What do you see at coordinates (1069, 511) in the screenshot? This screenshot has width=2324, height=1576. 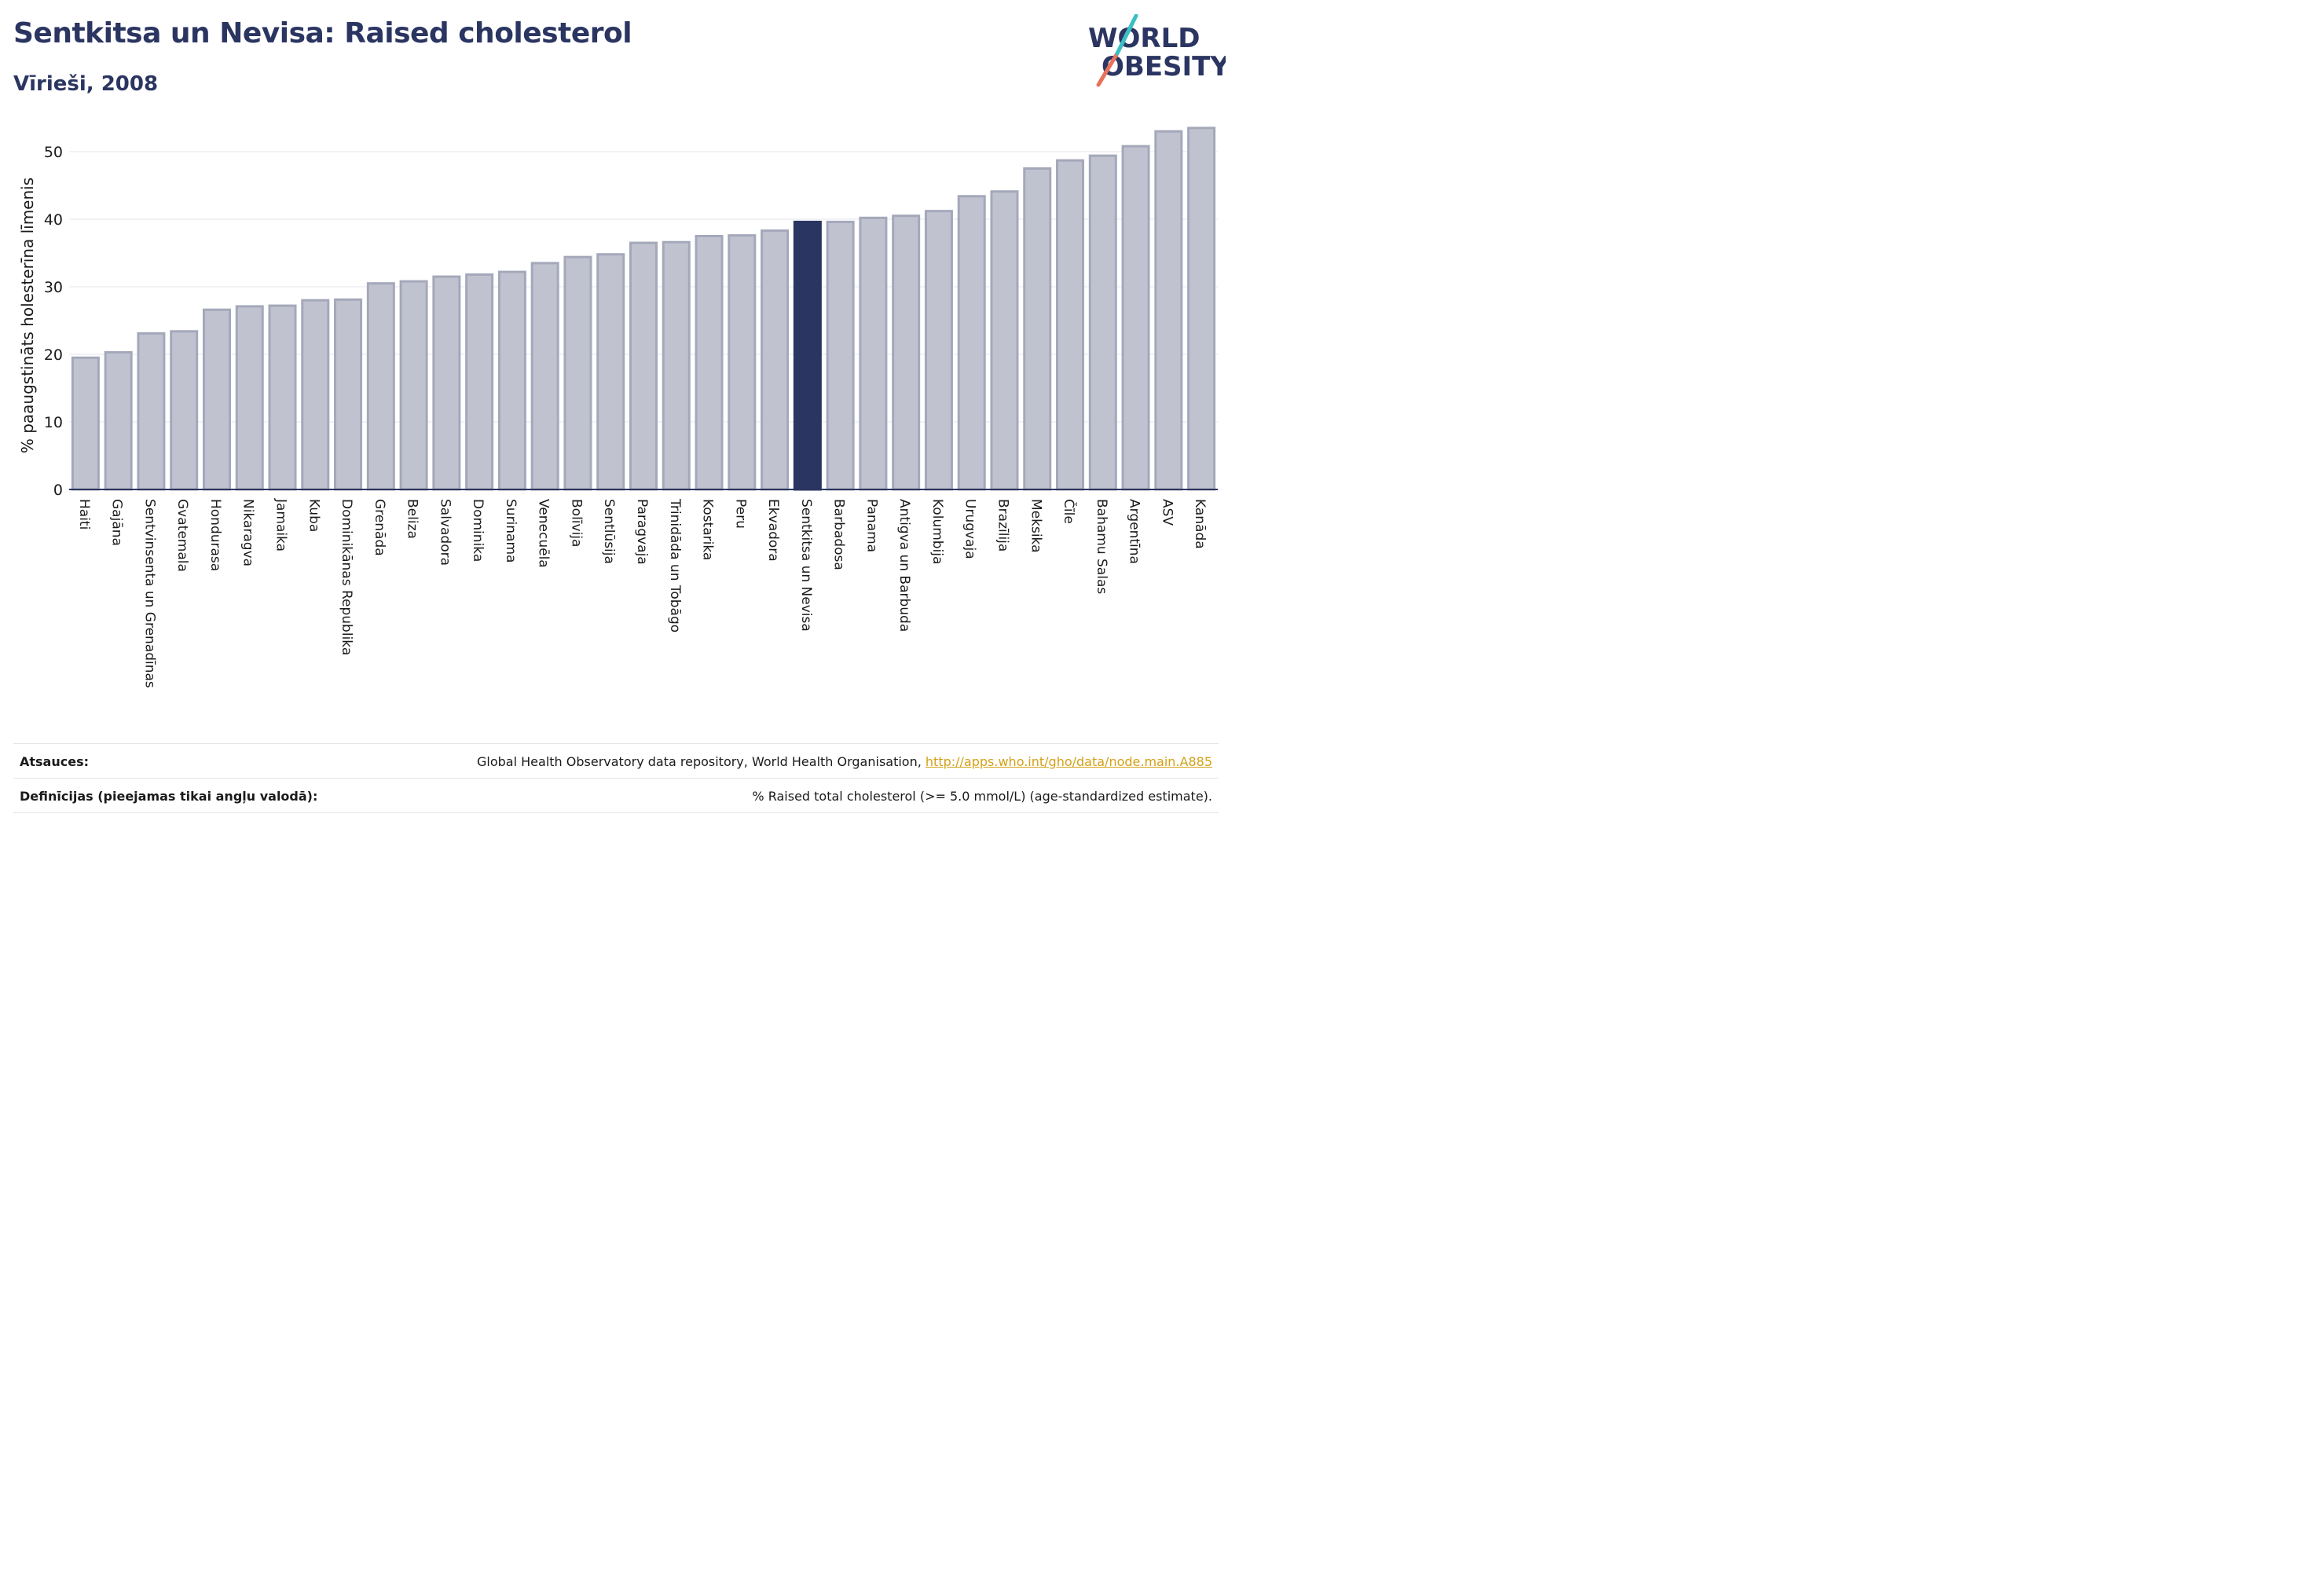 I see `x-tick-label: Čīle` at bounding box center [1069, 511].